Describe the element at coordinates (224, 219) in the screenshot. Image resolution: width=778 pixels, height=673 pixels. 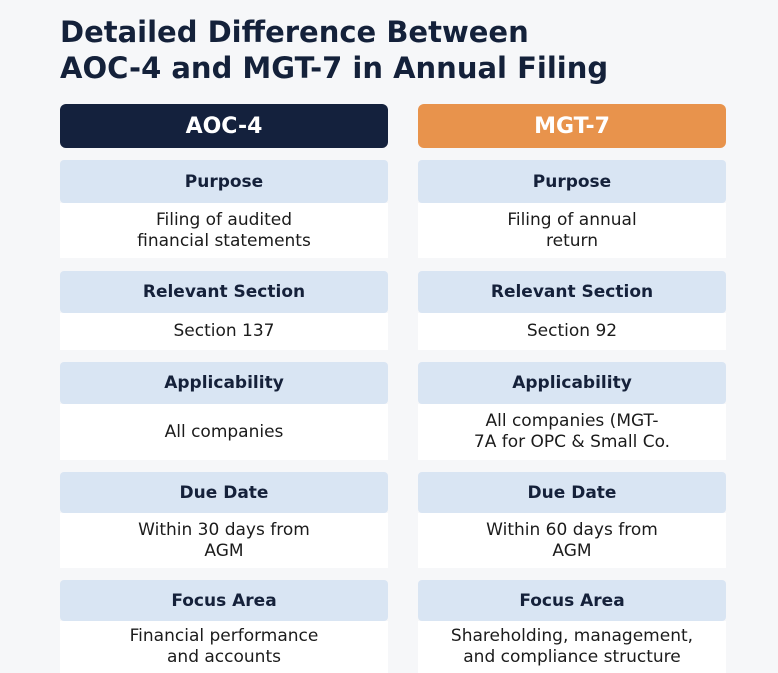
I see `body-line: Filing of audited` at that location.